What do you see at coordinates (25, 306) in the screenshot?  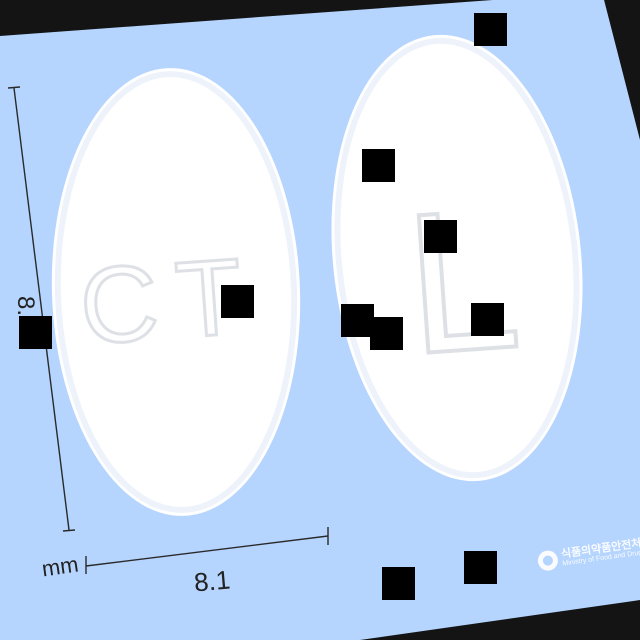 I see `height-label: 8.` at bounding box center [25, 306].